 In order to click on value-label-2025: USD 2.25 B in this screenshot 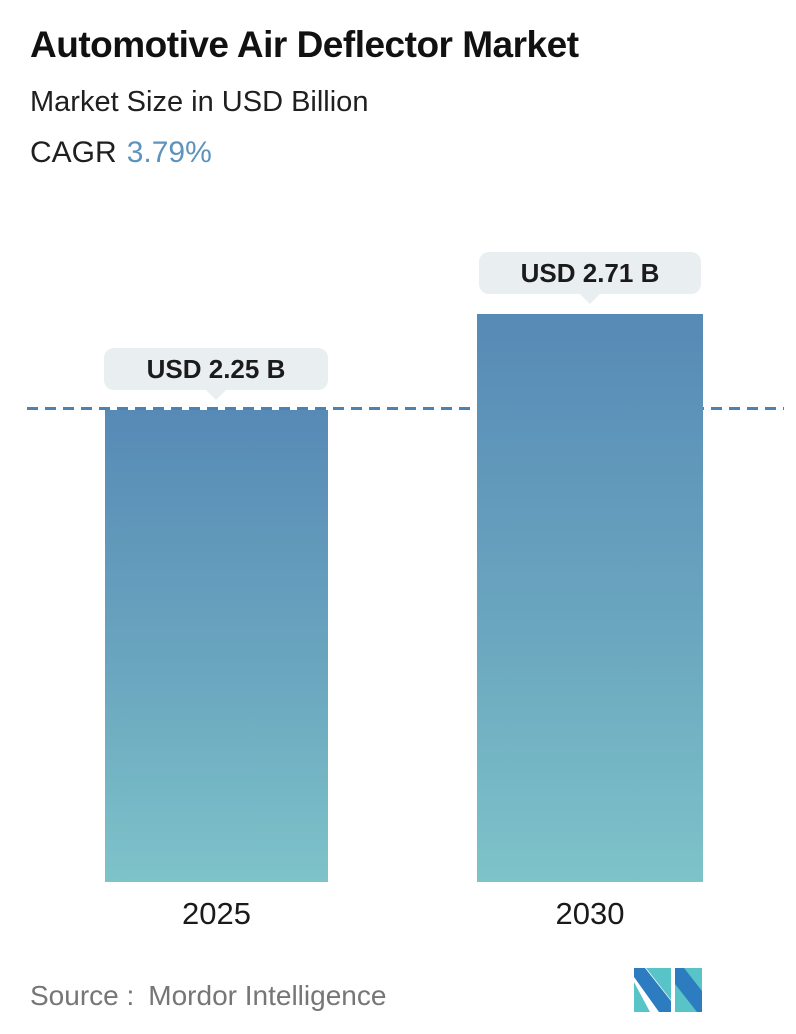, I will do `click(216, 368)`.